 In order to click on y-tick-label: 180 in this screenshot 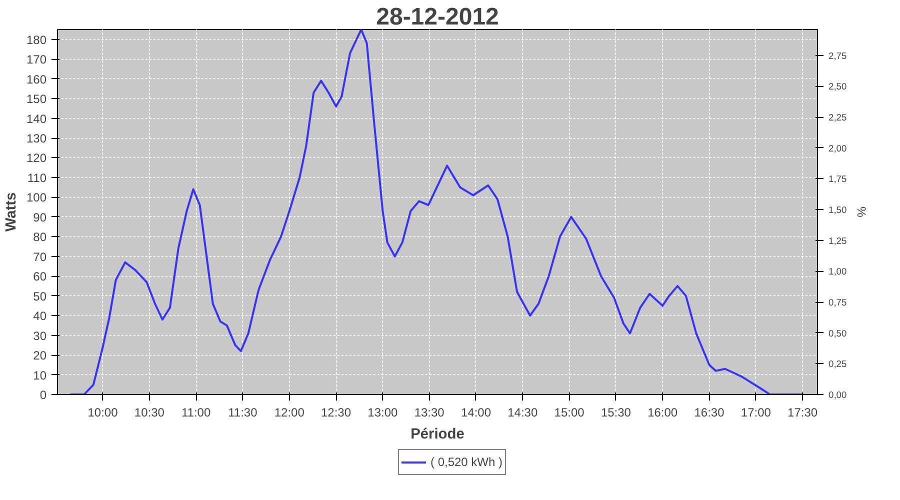, I will do `click(36, 39)`.